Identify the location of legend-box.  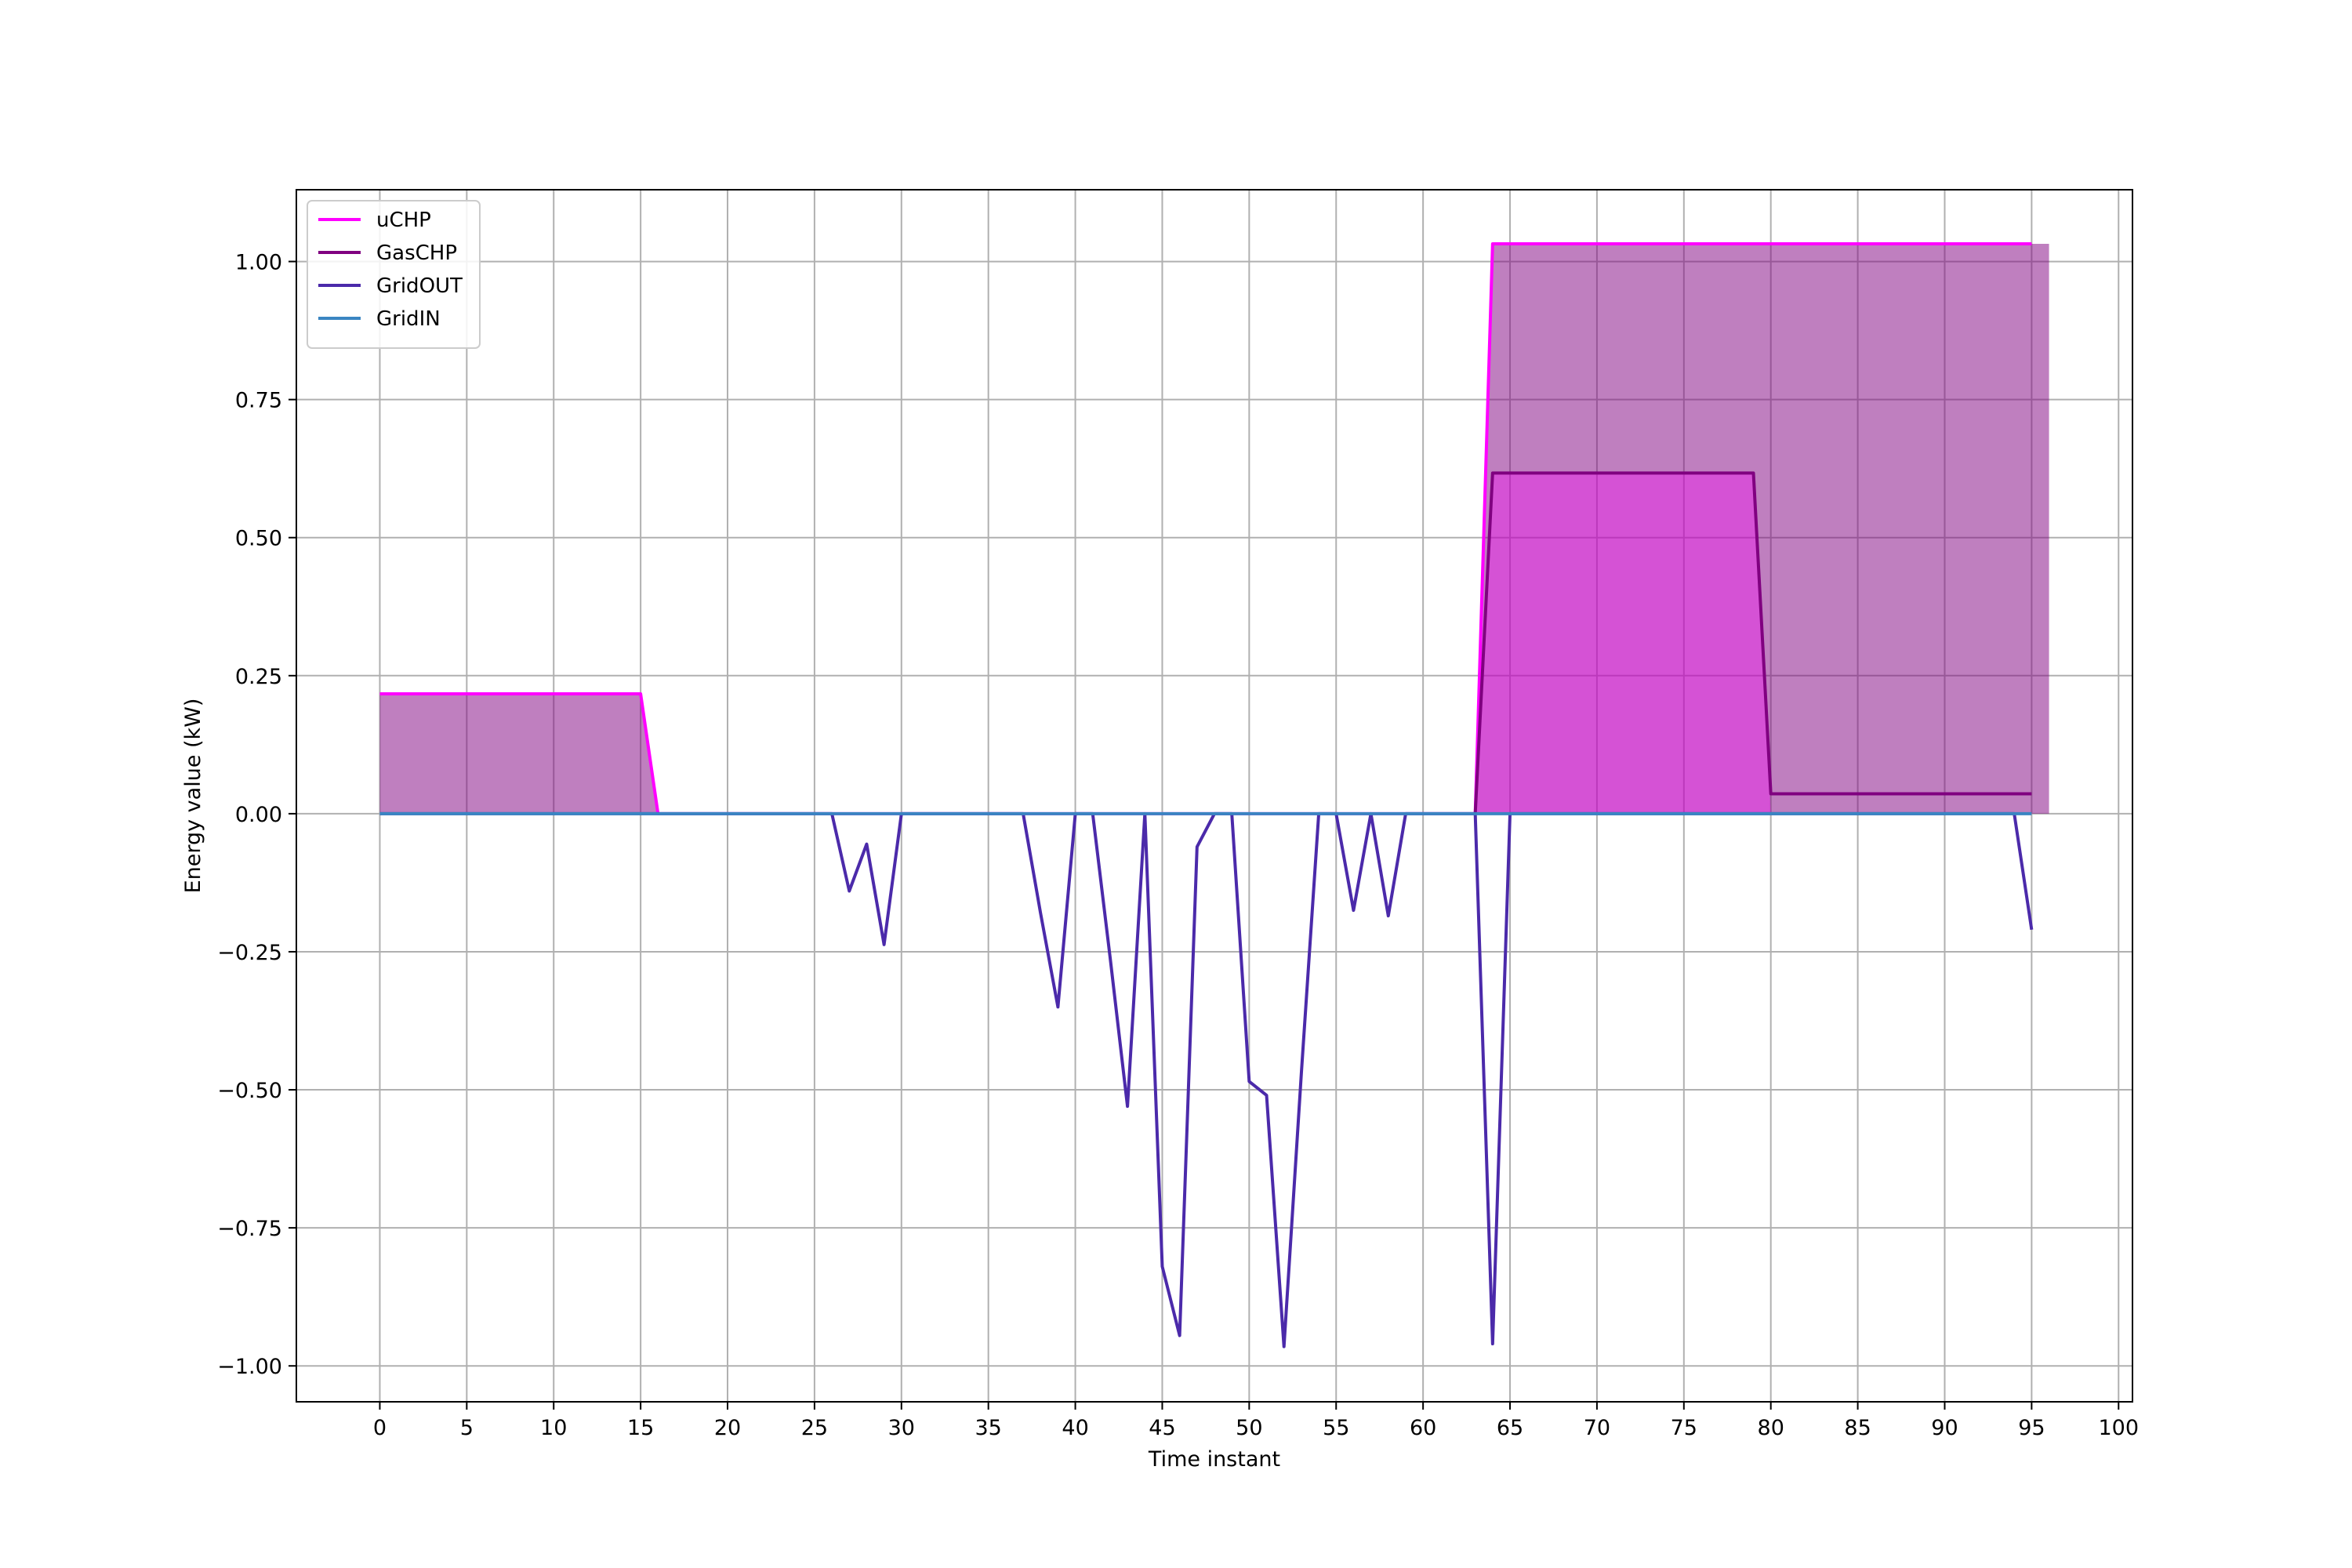
(394, 274).